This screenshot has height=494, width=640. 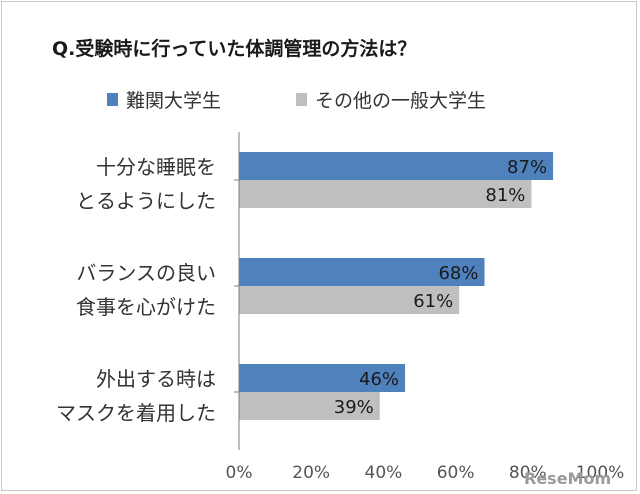 What do you see at coordinates (505, 195) in the screenshot?
I see `data-label-series-2-category-1: 81%` at bounding box center [505, 195].